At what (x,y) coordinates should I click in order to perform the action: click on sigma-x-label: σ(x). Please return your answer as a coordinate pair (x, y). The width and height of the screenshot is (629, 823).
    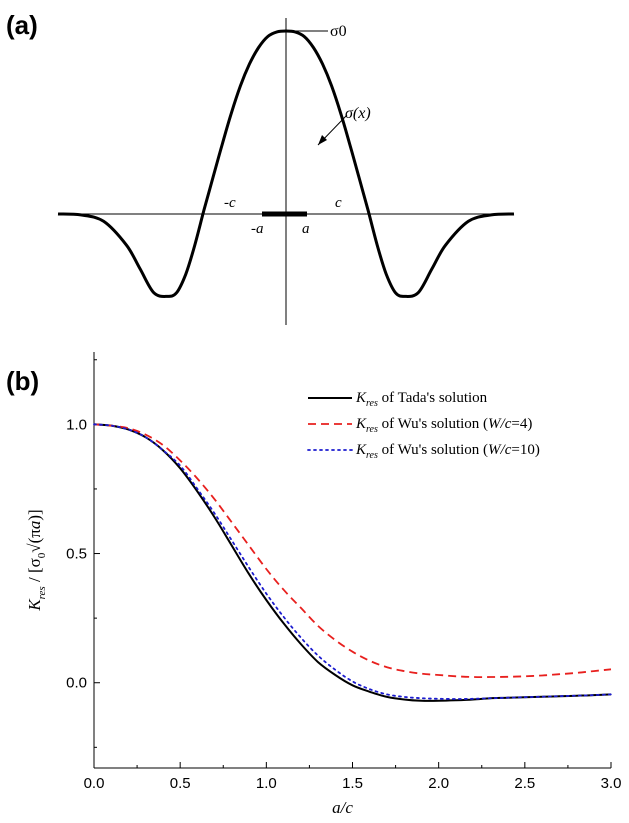
    Looking at the image, I should click on (358, 113).